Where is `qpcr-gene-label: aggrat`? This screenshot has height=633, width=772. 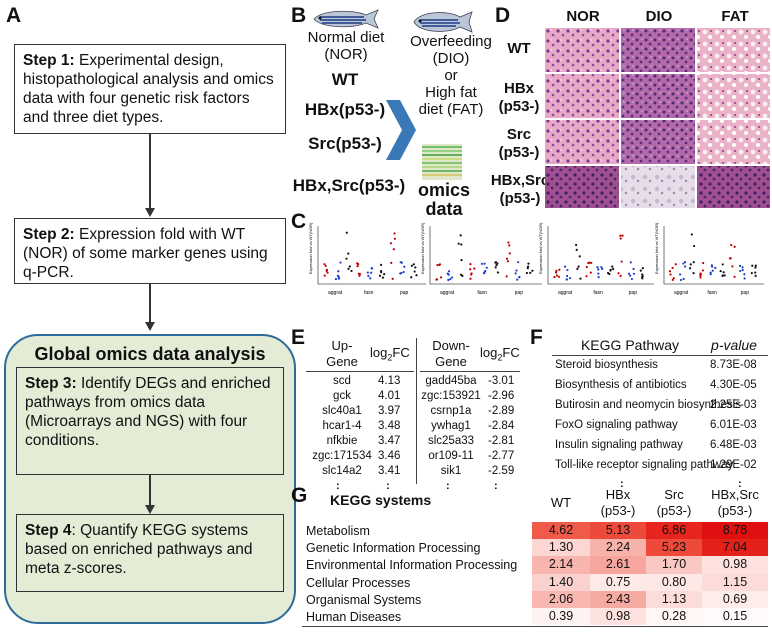
qpcr-gene-label: aggrat is located at coordinates (335, 293).